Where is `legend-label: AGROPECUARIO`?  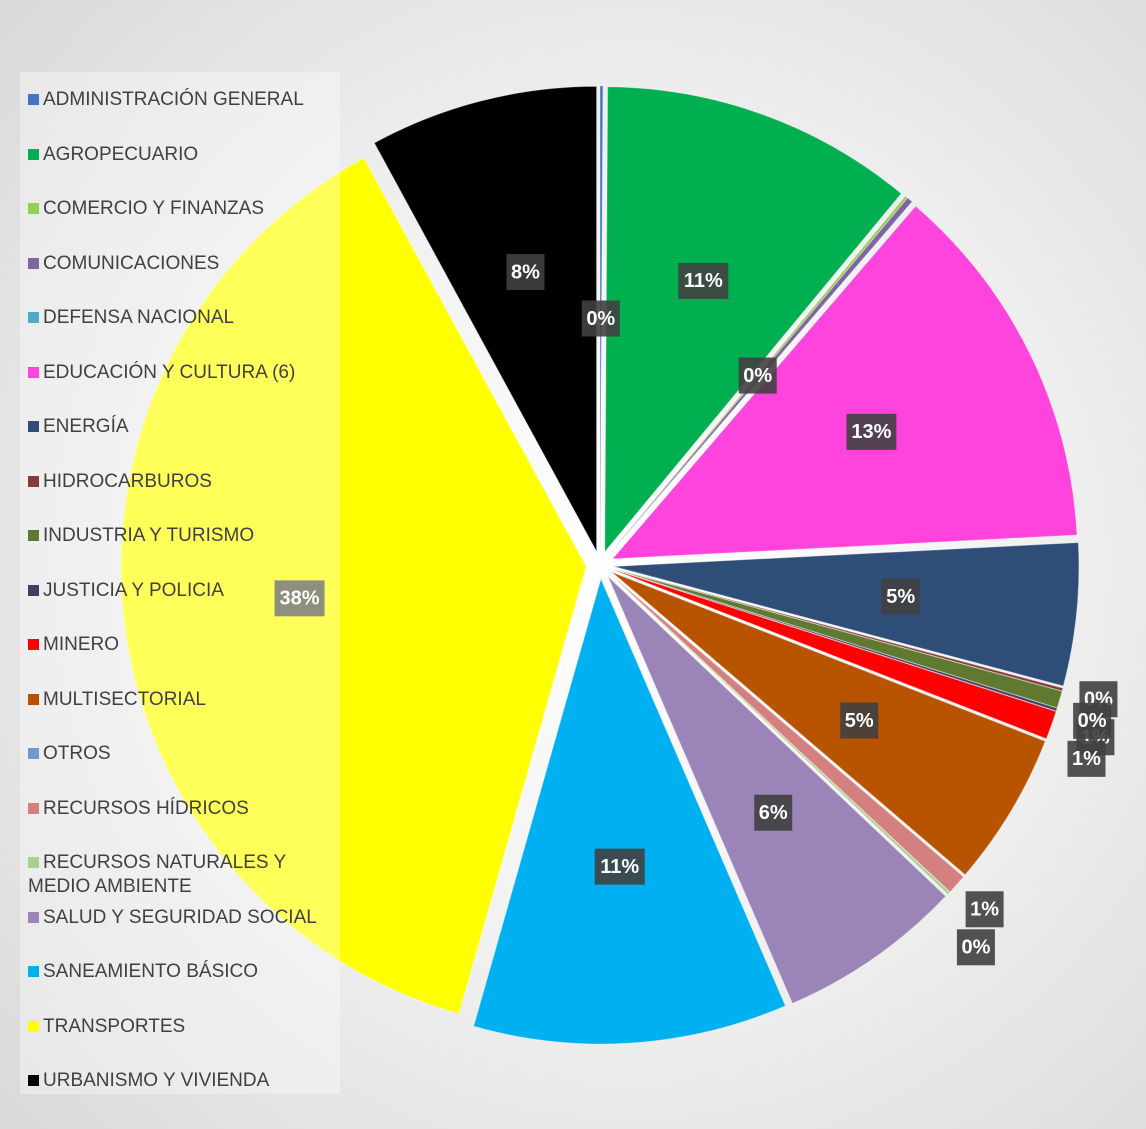
legend-label: AGROPECUARIO is located at coordinates (121, 154).